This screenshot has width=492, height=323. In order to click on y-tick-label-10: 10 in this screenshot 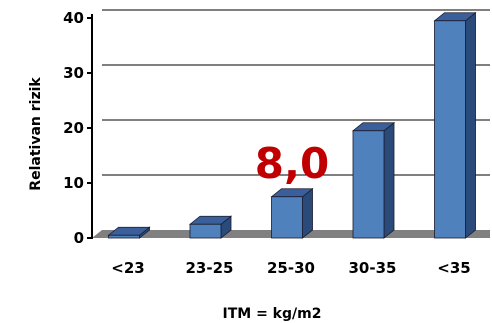, I will do `click(73, 183)`.